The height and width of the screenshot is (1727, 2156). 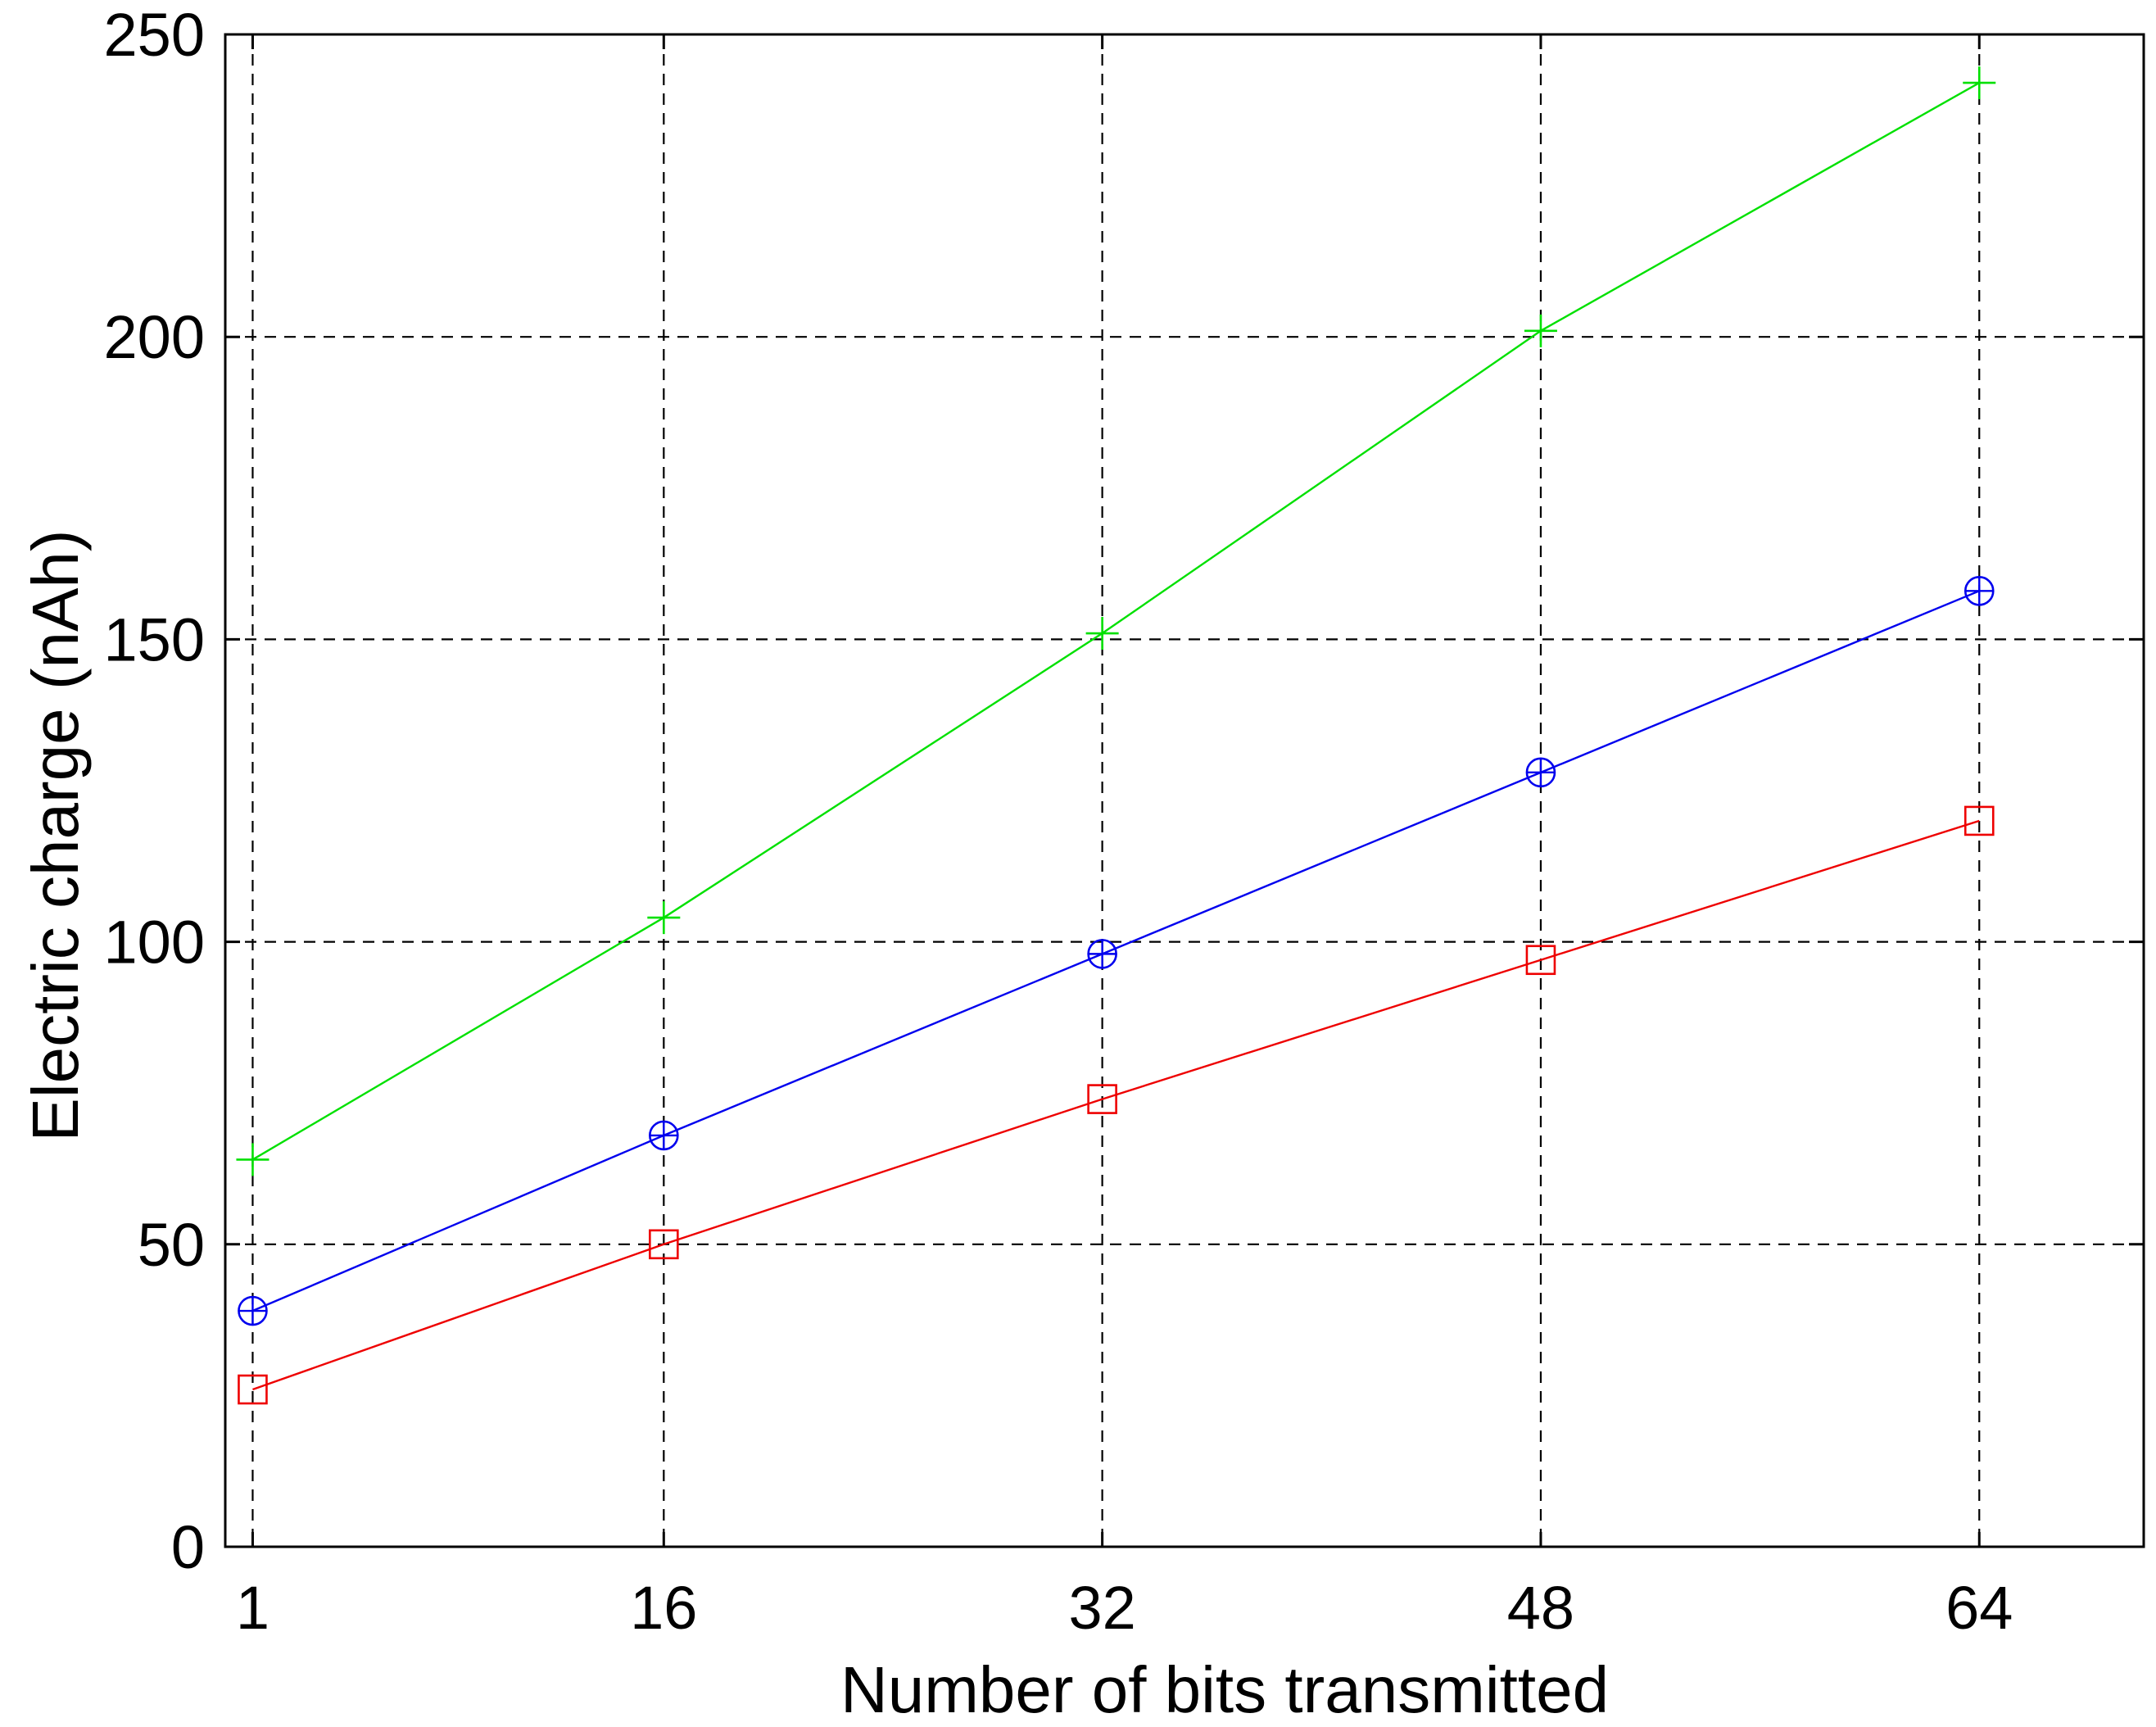 What do you see at coordinates (663, 1608) in the screenshot?
I see `x-tick-label: 16` at bounding box center [663, 1608].